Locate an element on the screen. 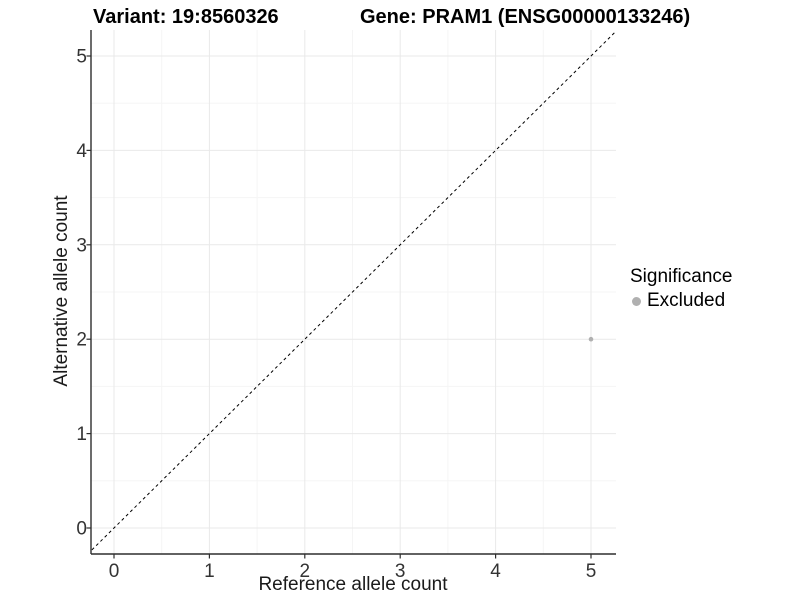  data-point is located at coordinates (591, 339).